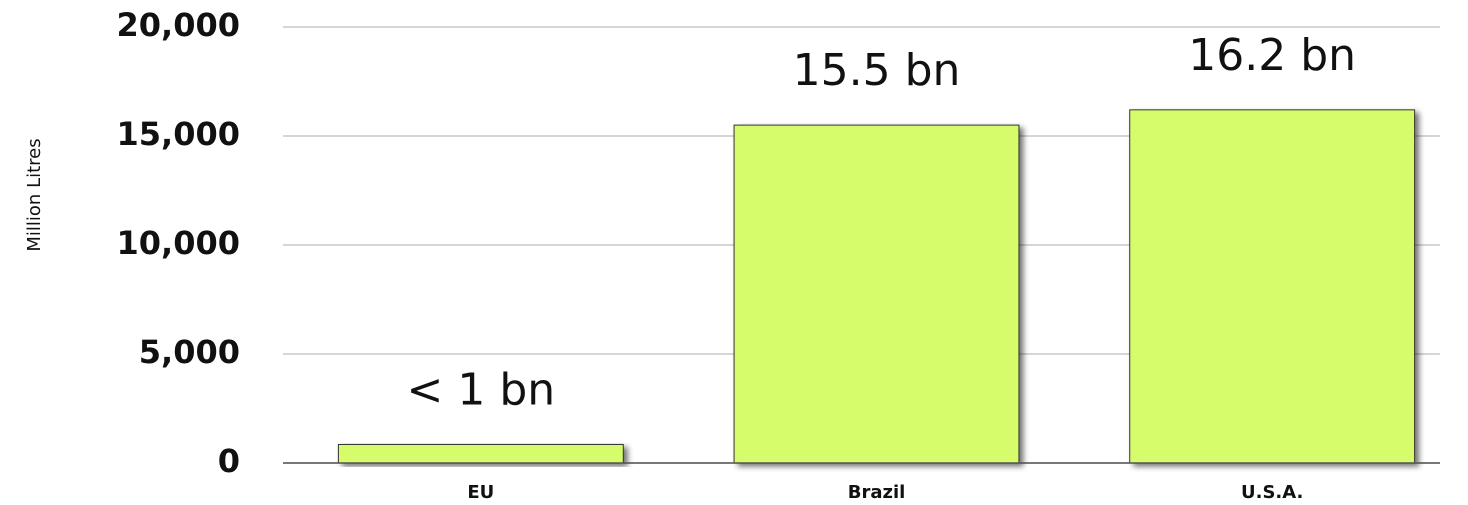 This screenshot has width=1468, height=505. What do you see at coordinates (178, 134) in the screenshot?
I see `y-tick-label: 15,000` at bounding box center [178, 134].